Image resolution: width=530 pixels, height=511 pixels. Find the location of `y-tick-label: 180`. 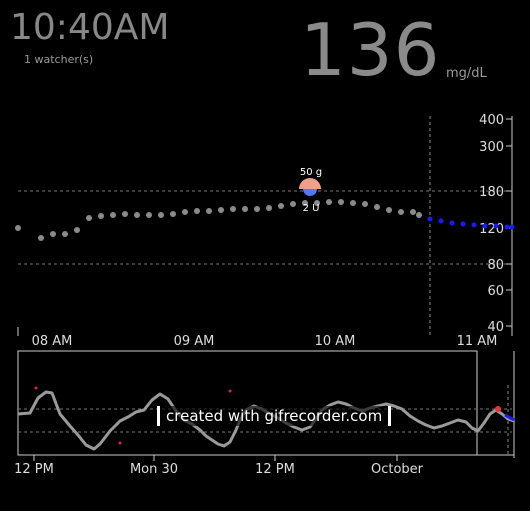

y-tick-label: 180 is located at coordinates (491, 192).